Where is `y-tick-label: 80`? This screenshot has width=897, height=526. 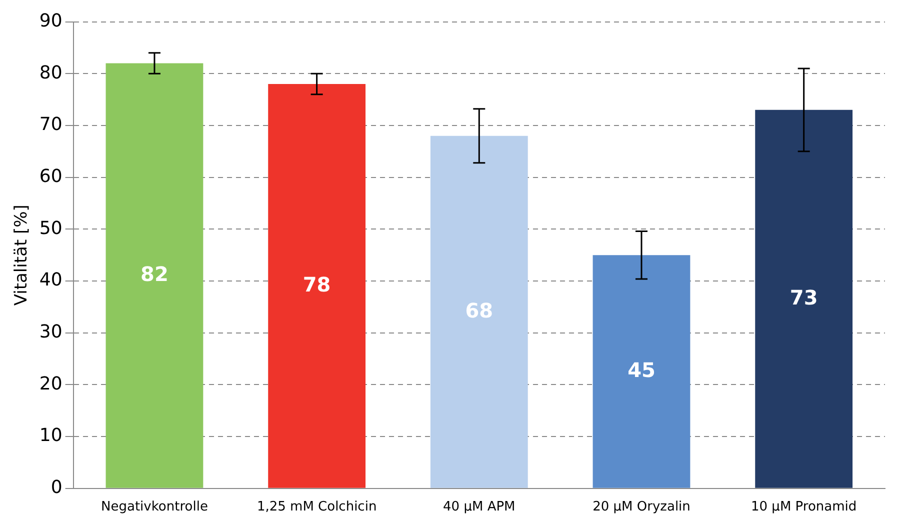 y-tick-label: 80 is located at coordinates (50, 73).